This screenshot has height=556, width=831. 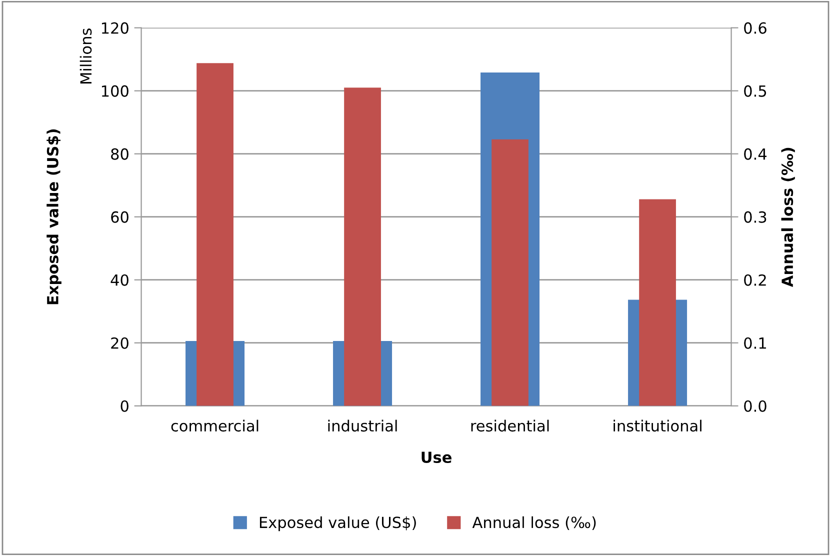 What do you see at coordinates (338, 524) in the screenshot?
I see `legend-label: Exposed value (US$)` at bounding box center [338, 524].